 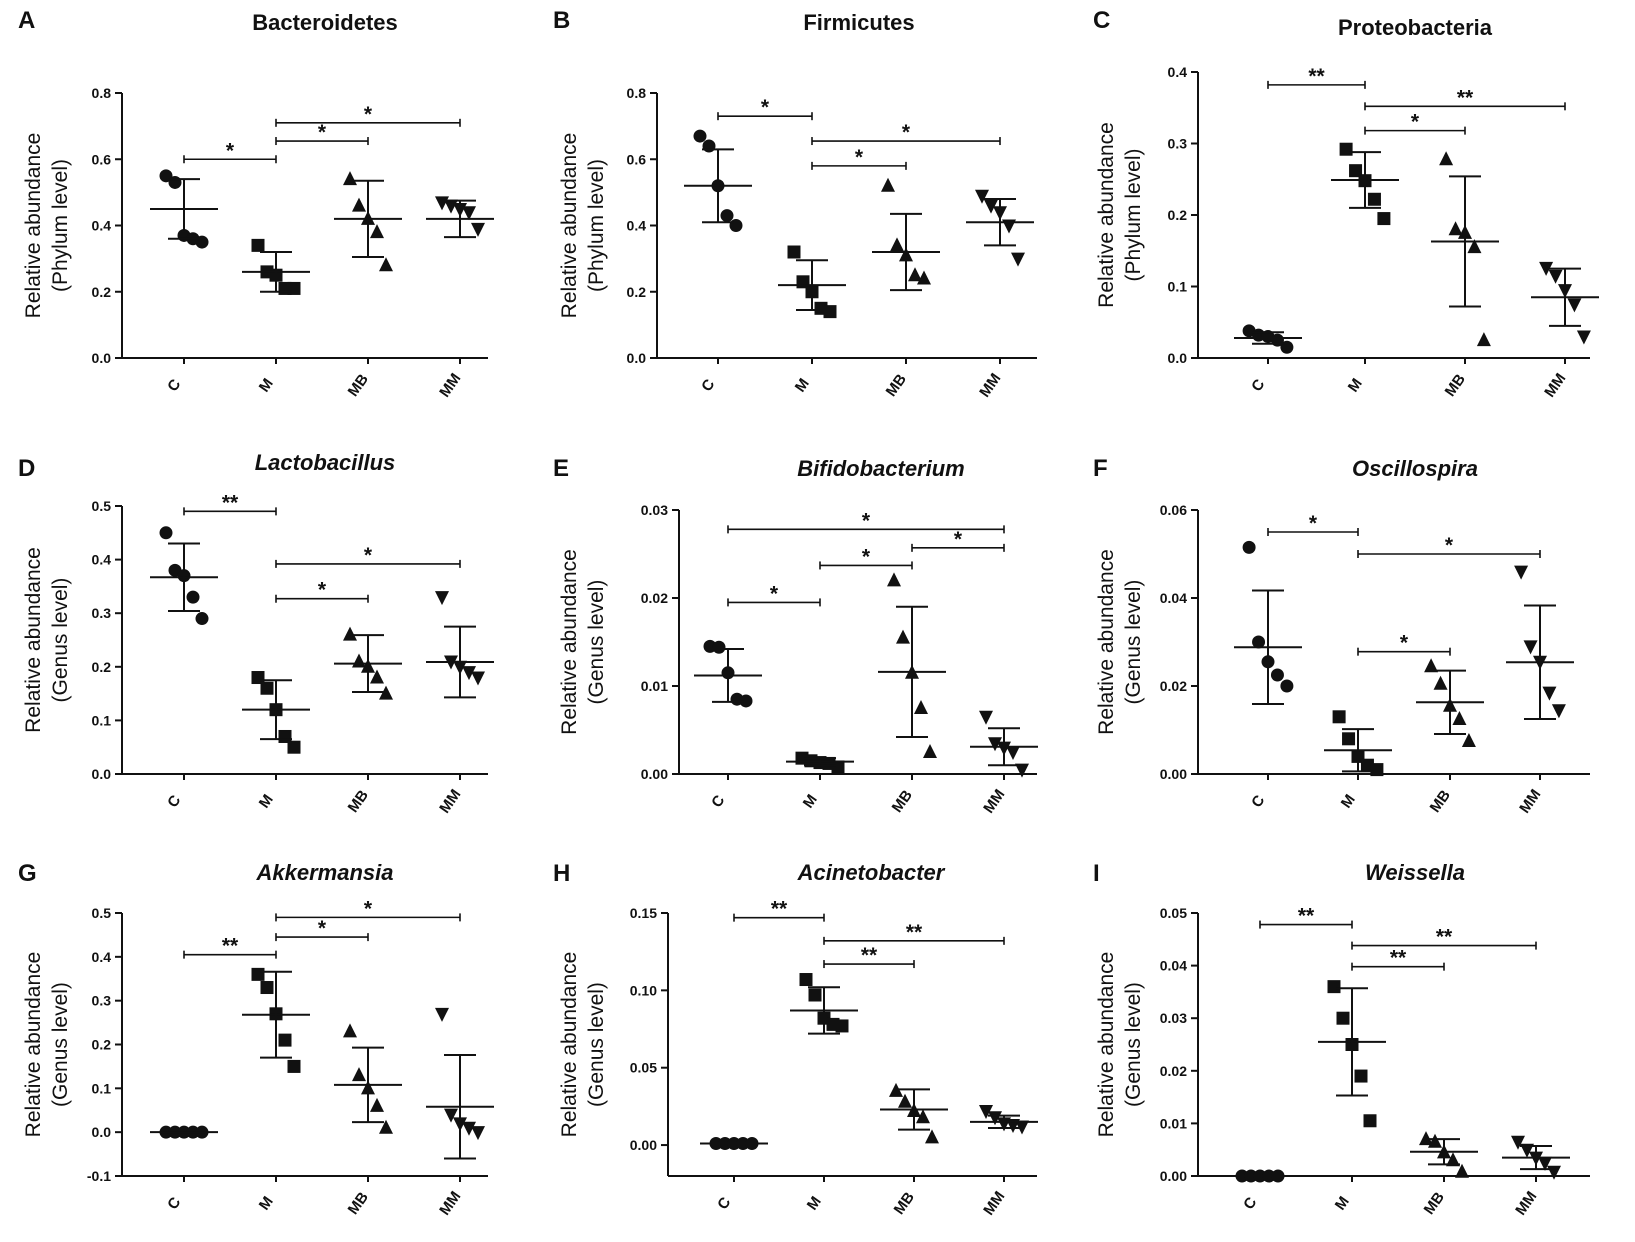 I want to click on panel-title: Firmicutes, so click(x=858, y=22).